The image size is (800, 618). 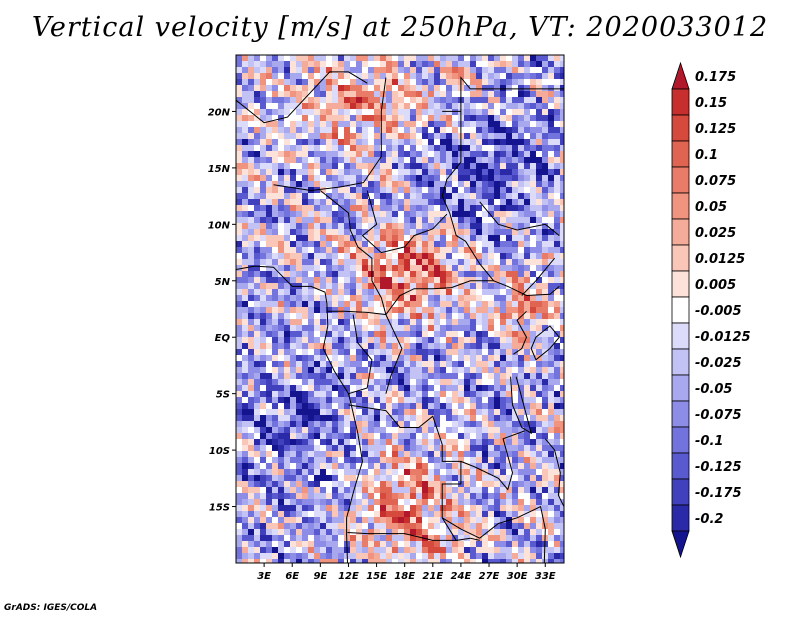 What do you see at coordinates (264, 576) in the screenshot?
I see `x-tick-label: 3E` at bounding box center [264, 576].